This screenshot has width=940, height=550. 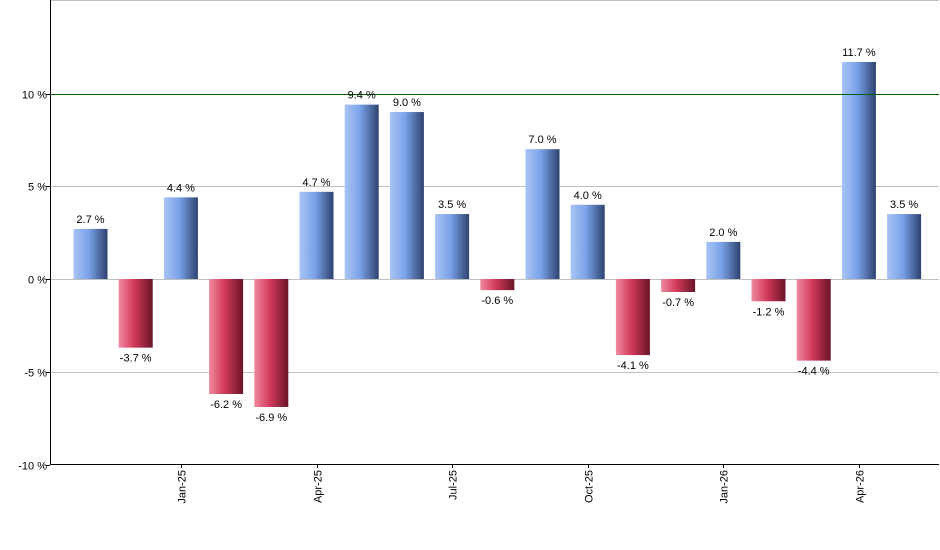 I want to click on data-label: -3.7 %, so click(x=136, y=359).